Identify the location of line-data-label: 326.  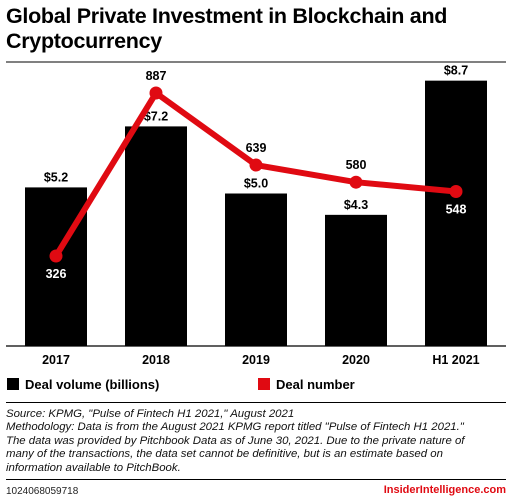
(56, 274).